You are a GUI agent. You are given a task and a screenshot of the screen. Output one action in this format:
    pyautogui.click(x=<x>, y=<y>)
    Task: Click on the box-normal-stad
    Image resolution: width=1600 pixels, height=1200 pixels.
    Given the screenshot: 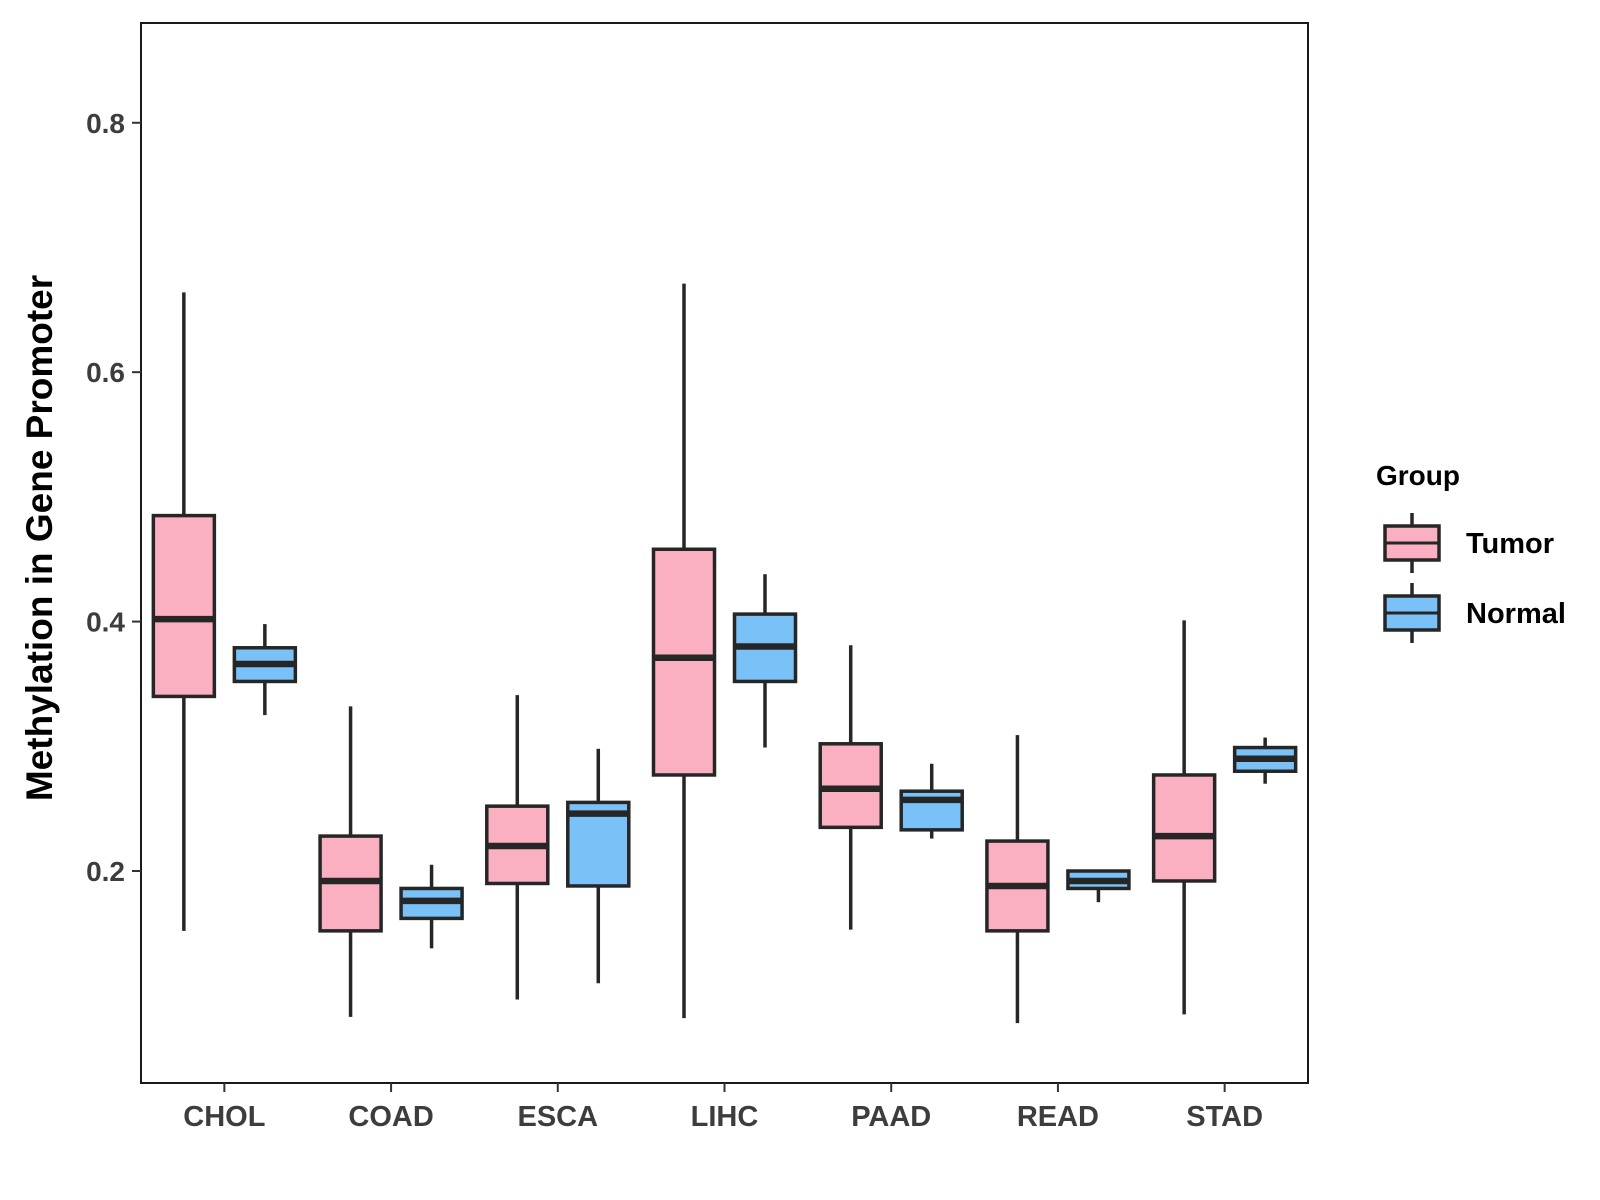 What is the action you would take?
    pyautogui.click(x=1265, y=760)
    